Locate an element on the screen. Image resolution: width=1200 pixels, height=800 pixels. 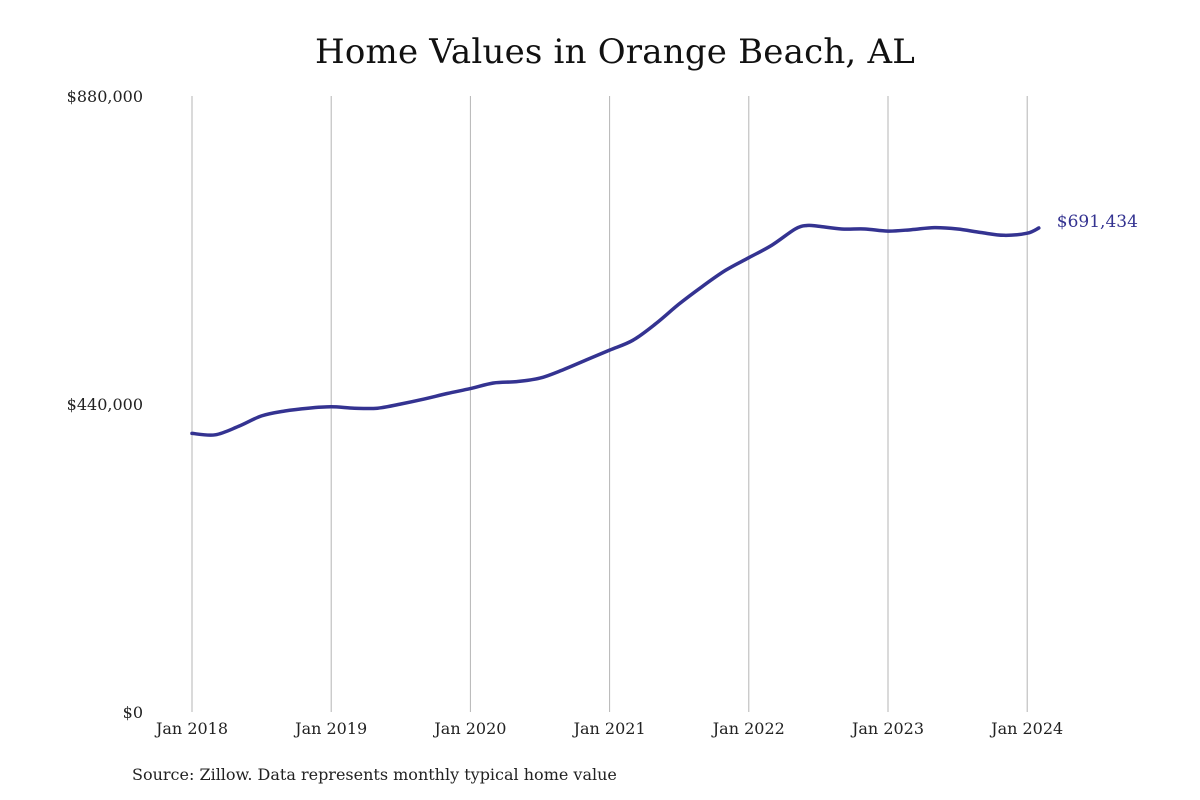
y-tick-label: $0 is located at coordinates (133, 712).